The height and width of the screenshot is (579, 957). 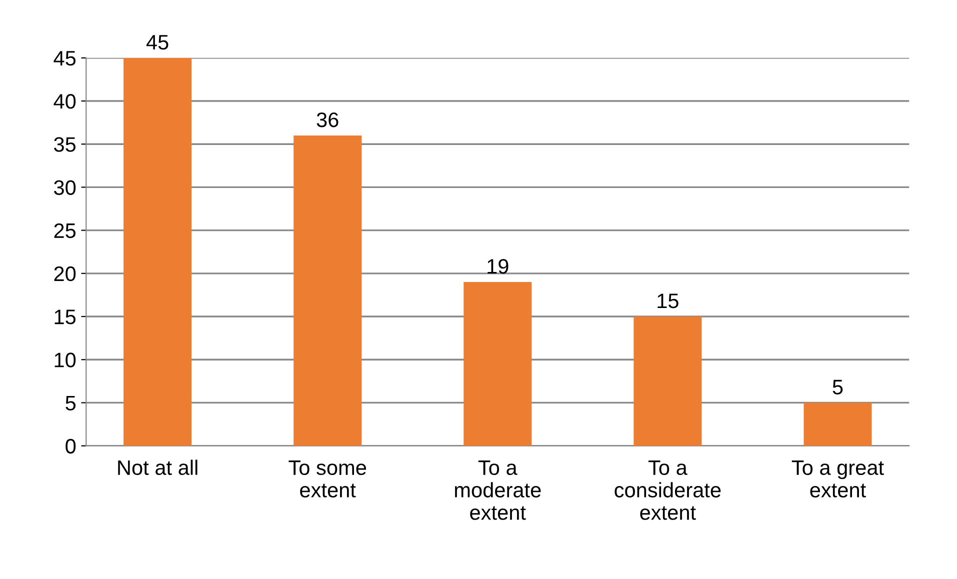 What do you see at coordinates (668, 301) in the screenshot?
I see `data-label: 15` at bounding box center [668, 301].